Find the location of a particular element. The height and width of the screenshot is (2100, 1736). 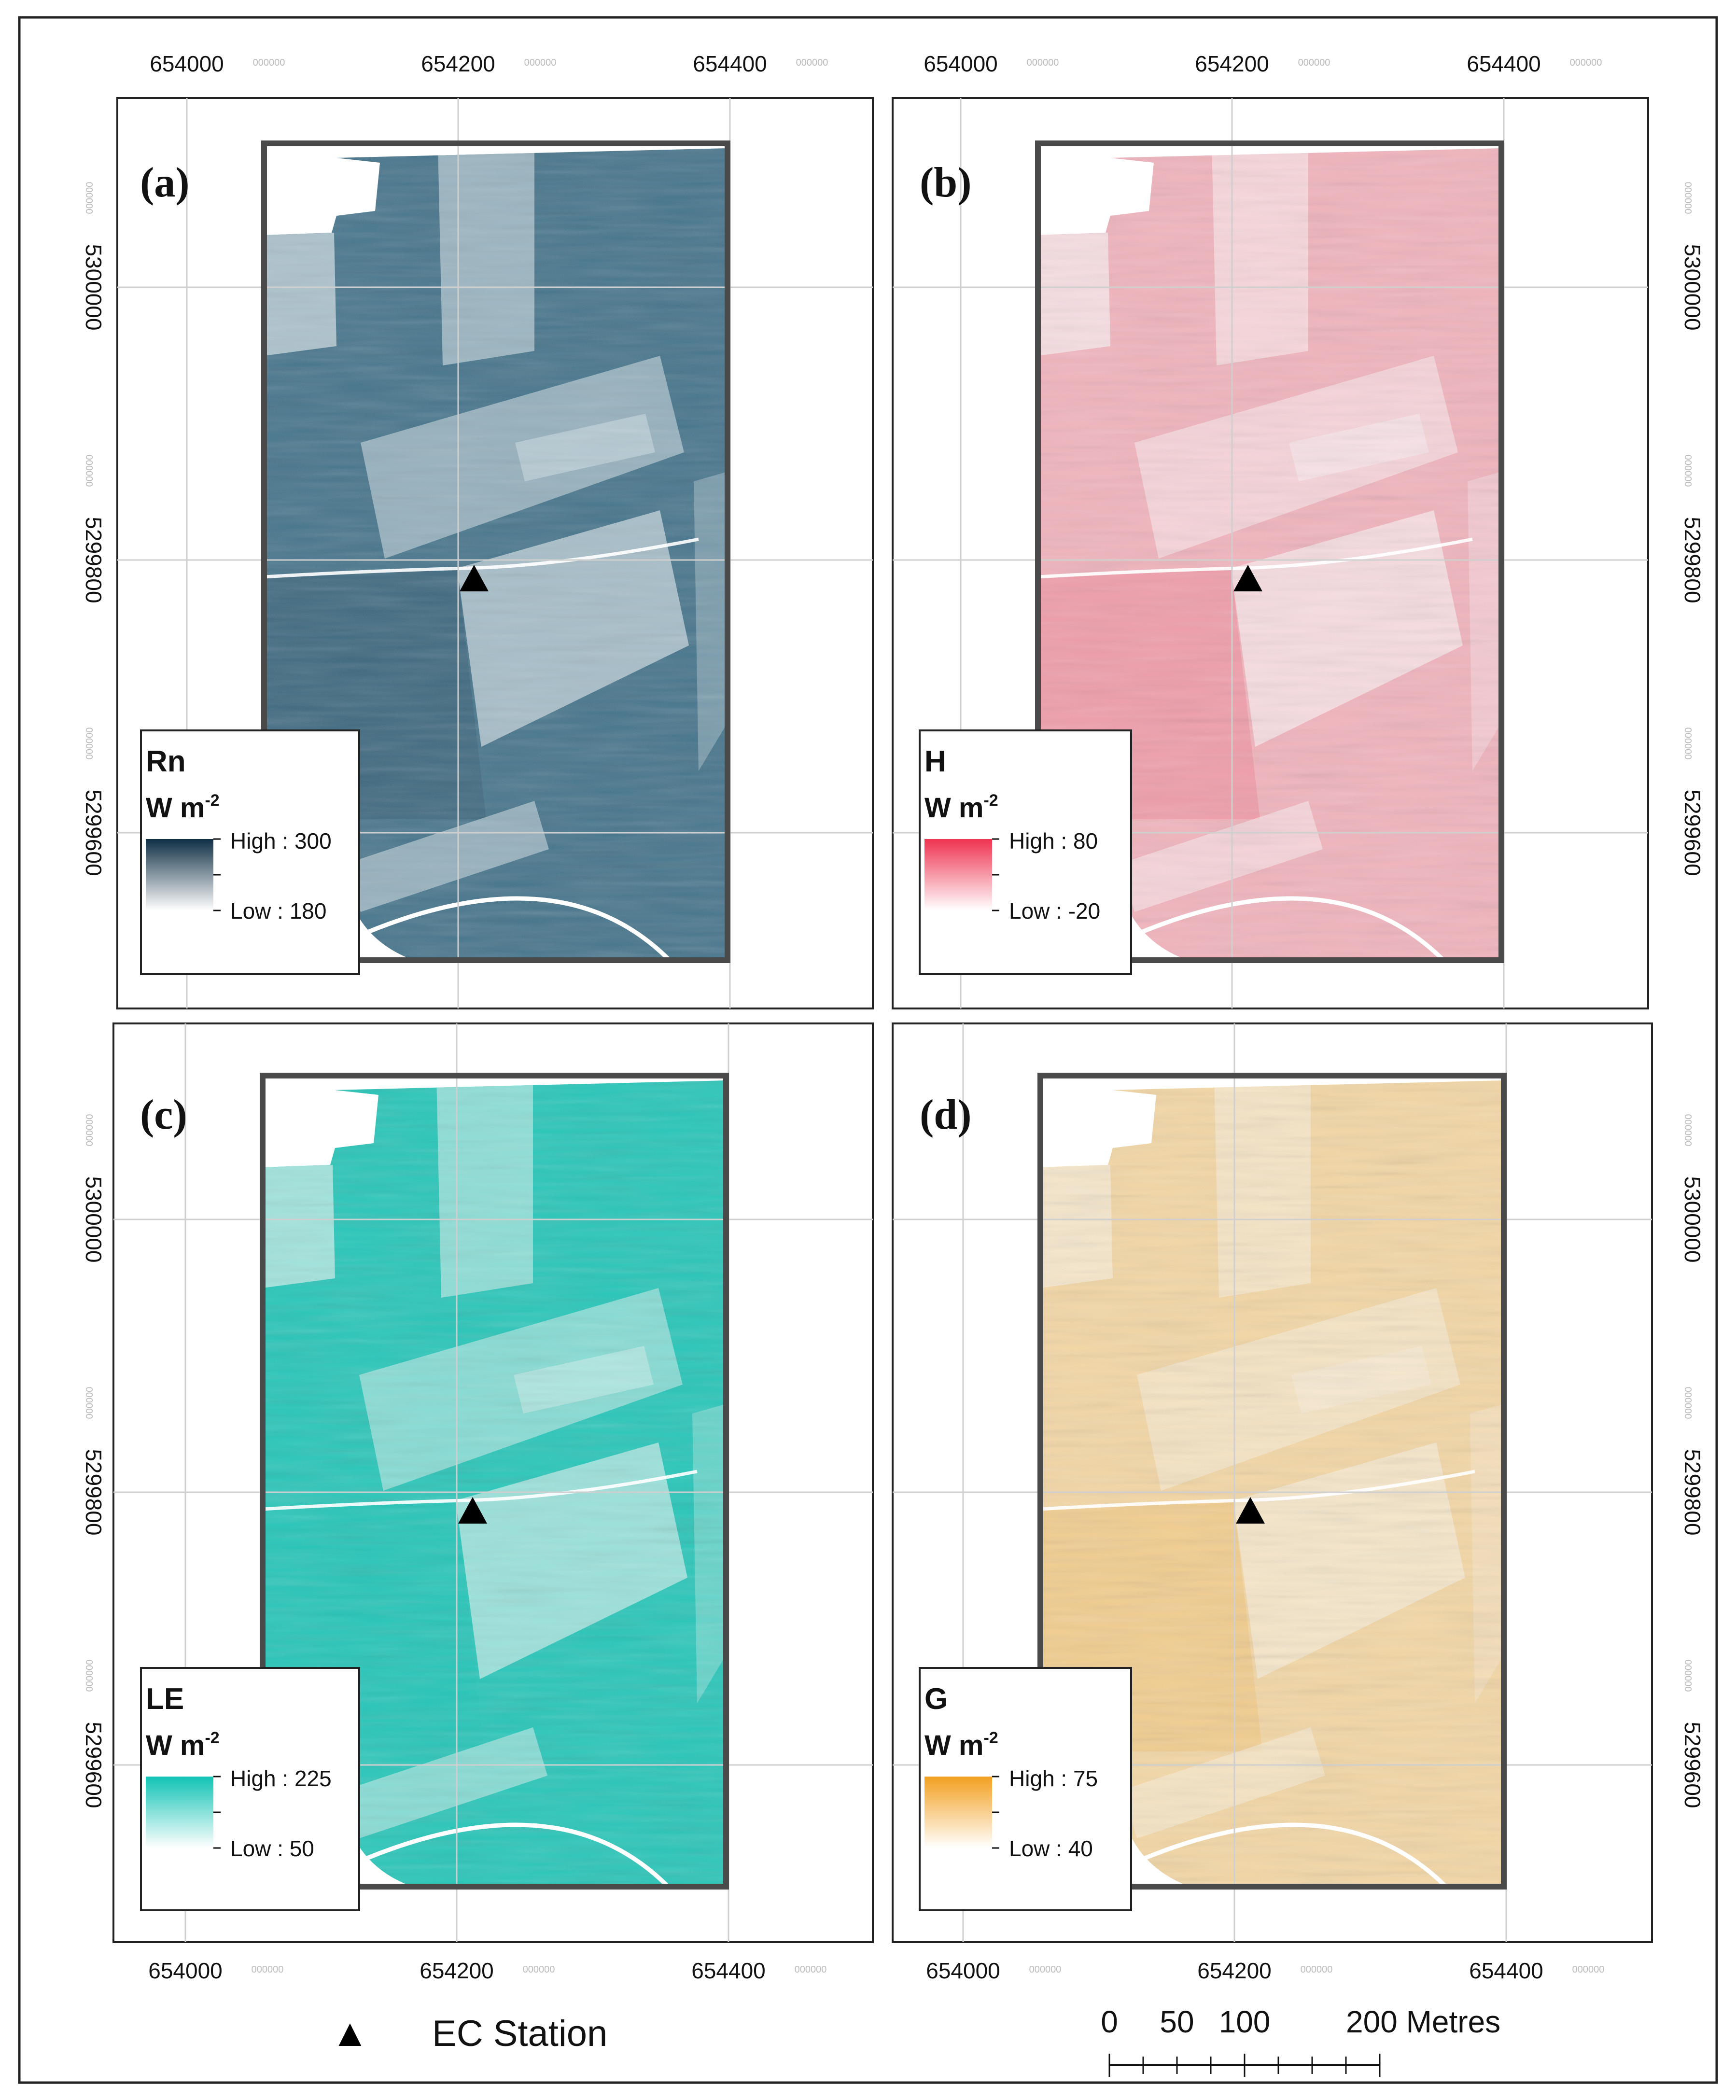

panel-label: (c) is located at coordinates (164, 1115).